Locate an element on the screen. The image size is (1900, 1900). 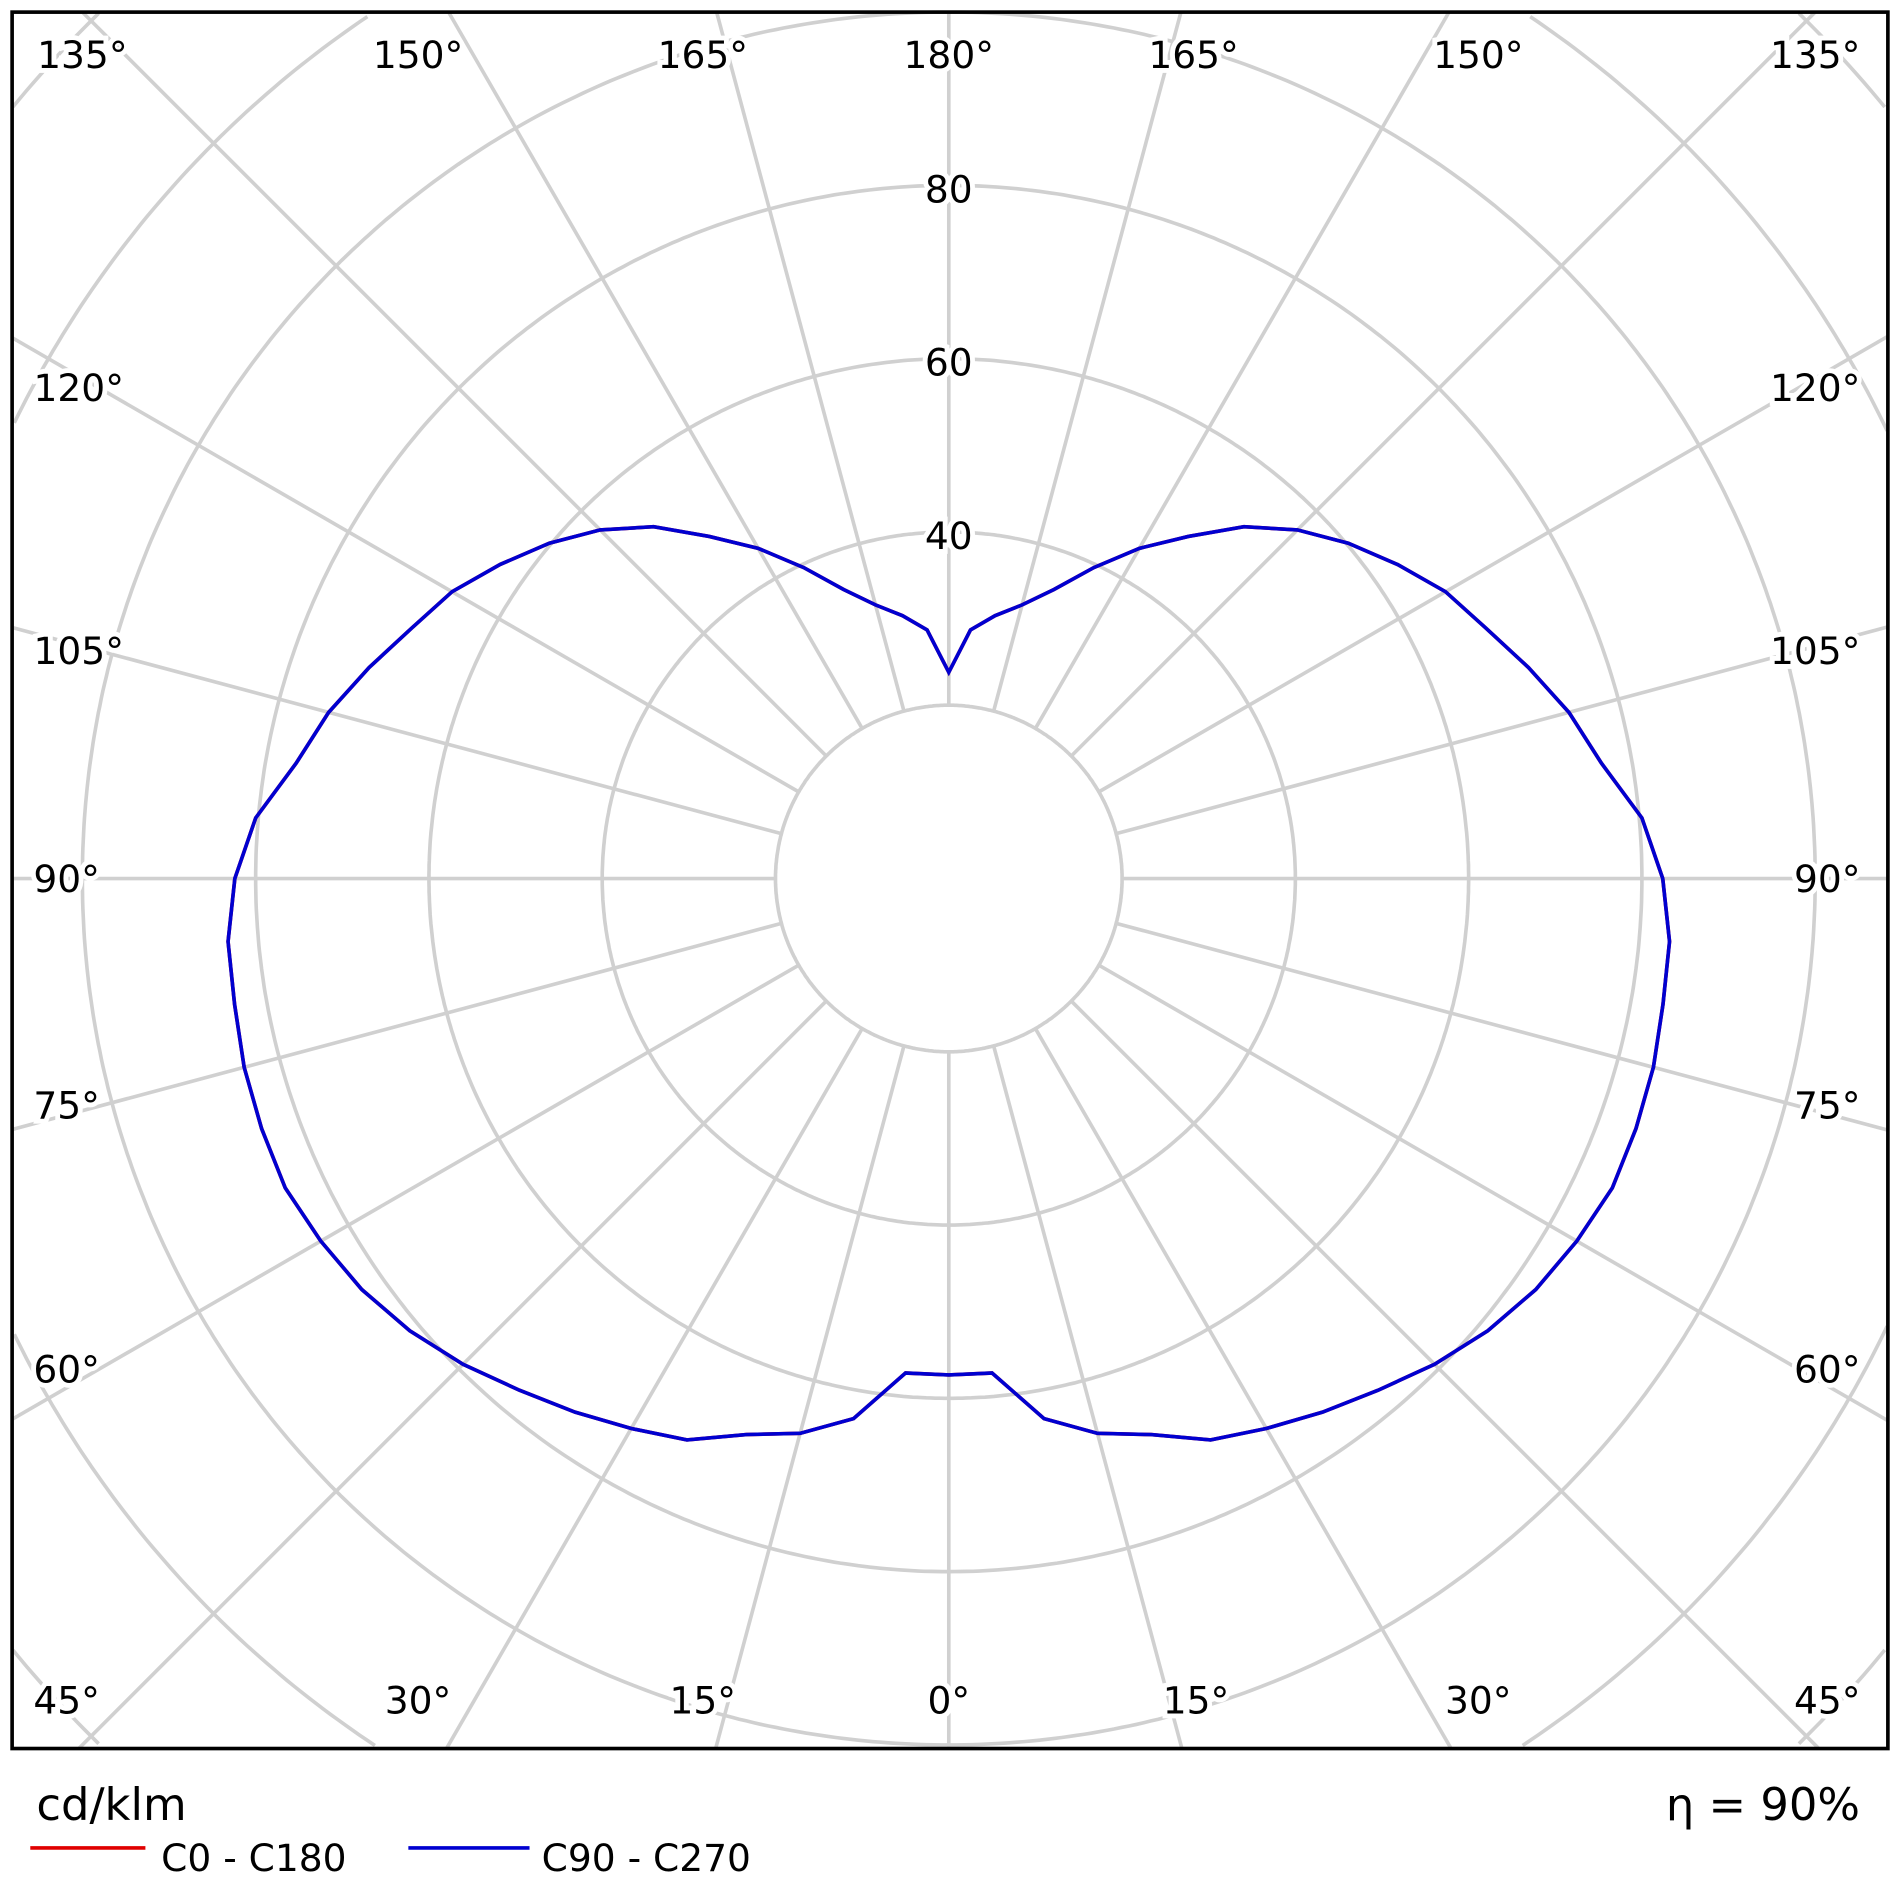
angle-label: 0° is located at coordinates (948, 1700).